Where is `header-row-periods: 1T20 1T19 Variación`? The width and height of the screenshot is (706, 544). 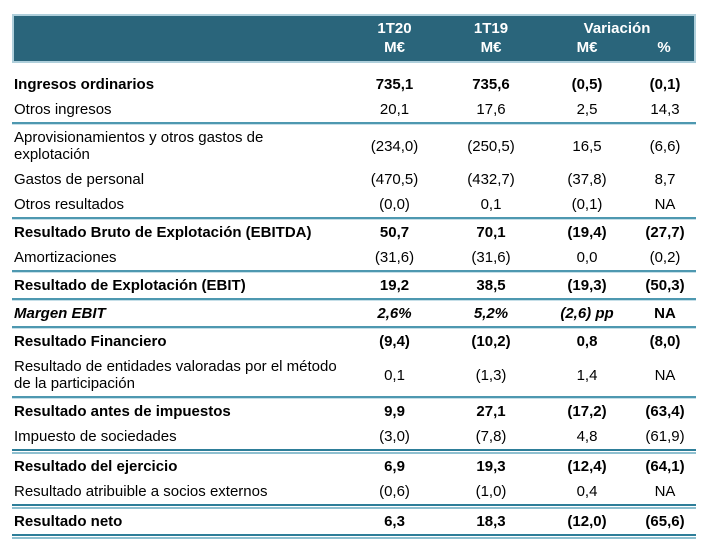 header-row-periods: 1T20 1T19 Variación is located at coordinates (354, 26).